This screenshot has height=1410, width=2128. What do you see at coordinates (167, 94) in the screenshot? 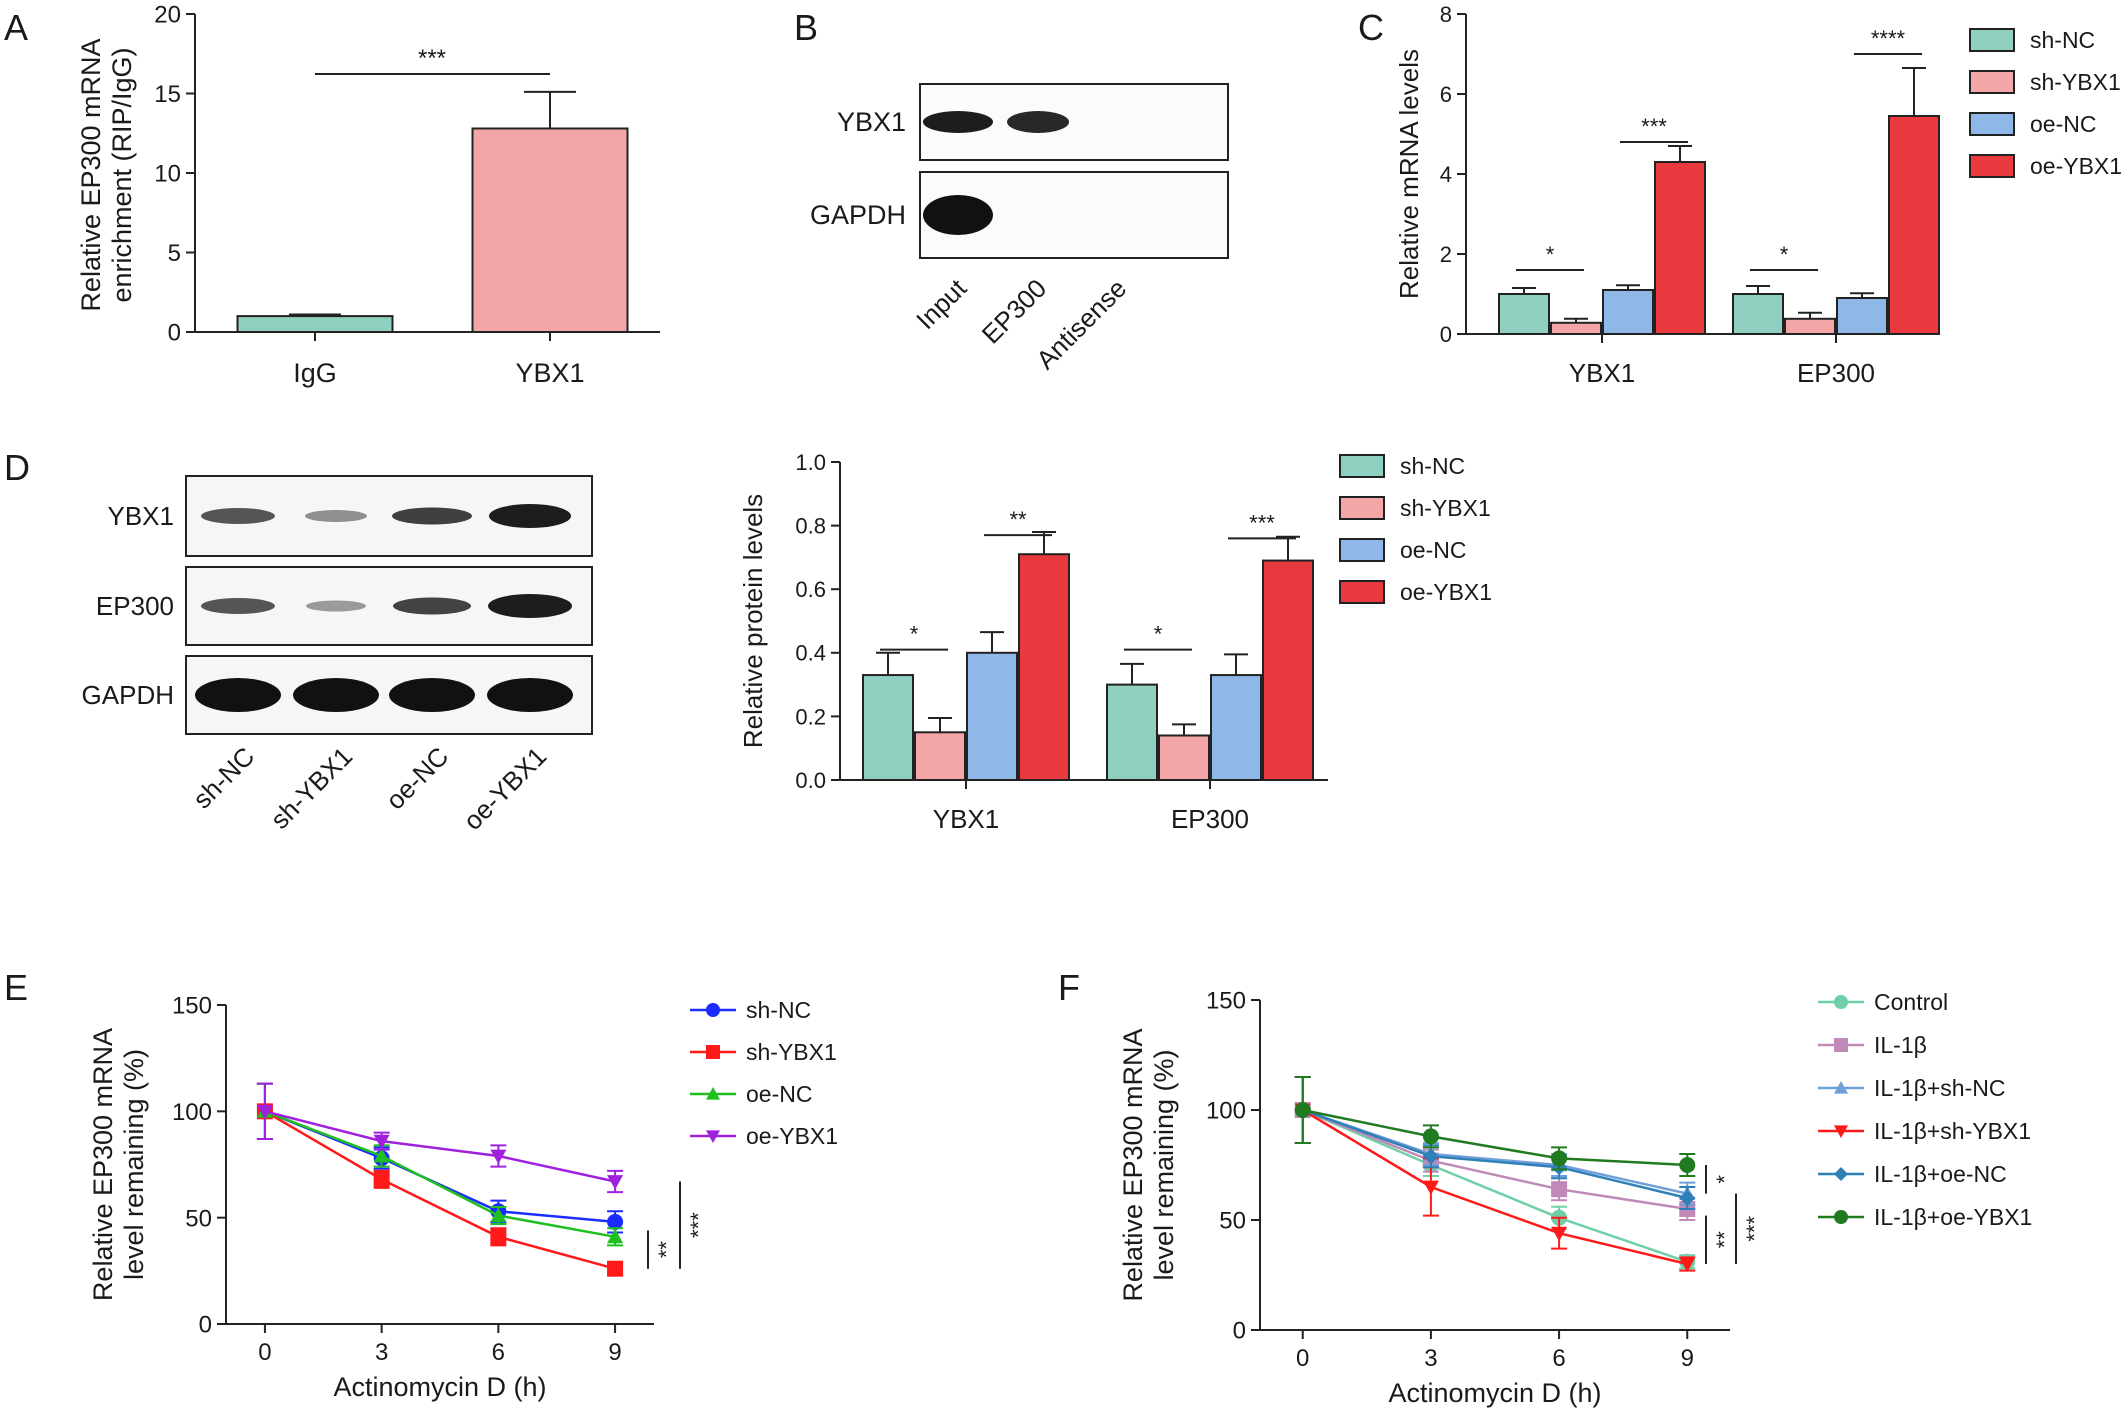
I see `y-tick-label: 15` at bounding box center [167, 94].